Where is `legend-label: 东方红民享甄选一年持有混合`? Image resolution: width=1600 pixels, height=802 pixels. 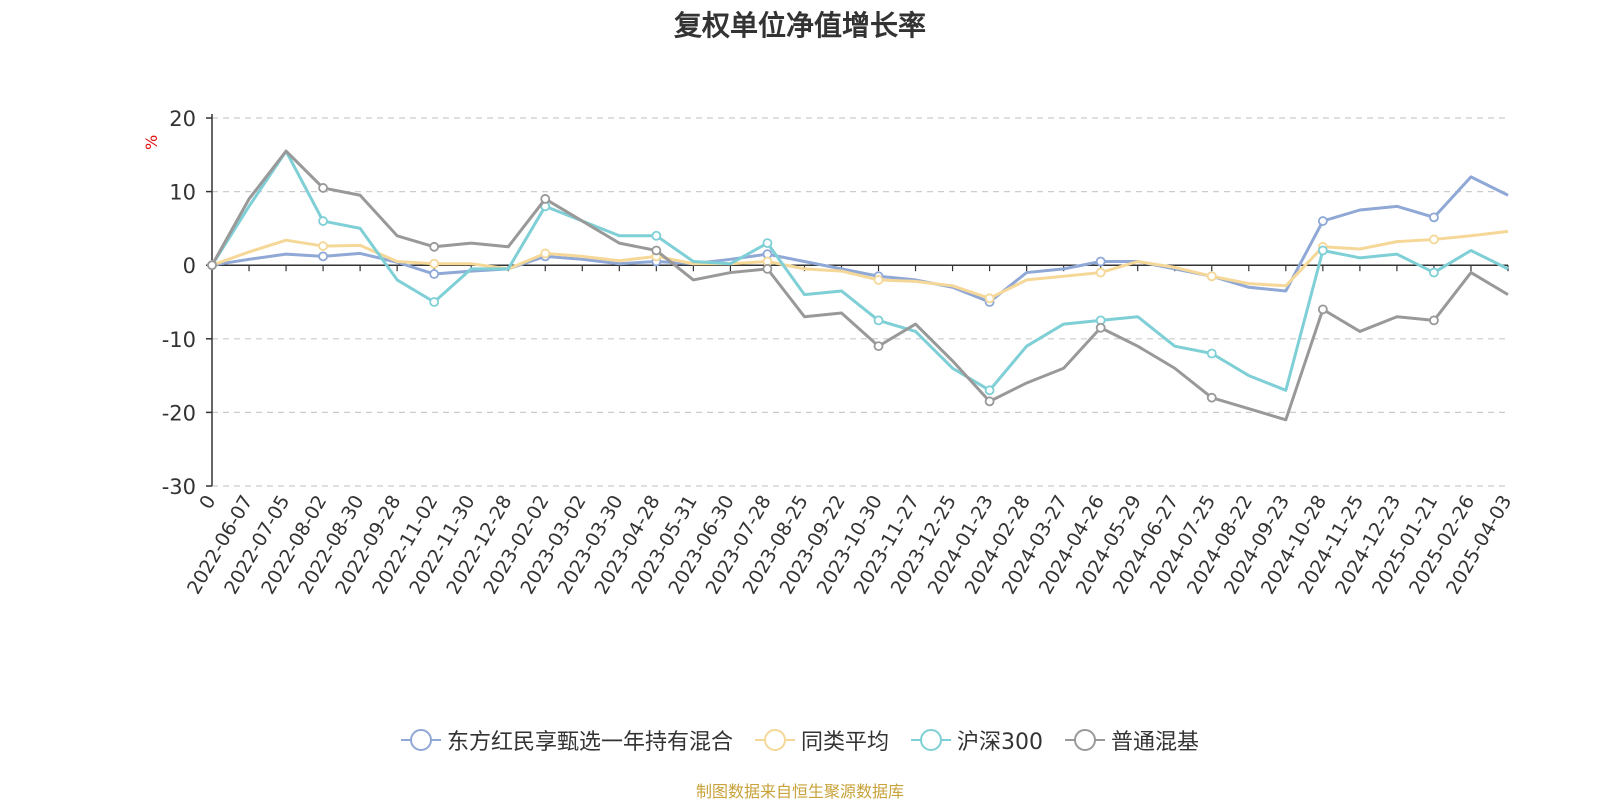
legend-label: 东方红民享甄选一年持有混合 is located at coordinates (589, 742).